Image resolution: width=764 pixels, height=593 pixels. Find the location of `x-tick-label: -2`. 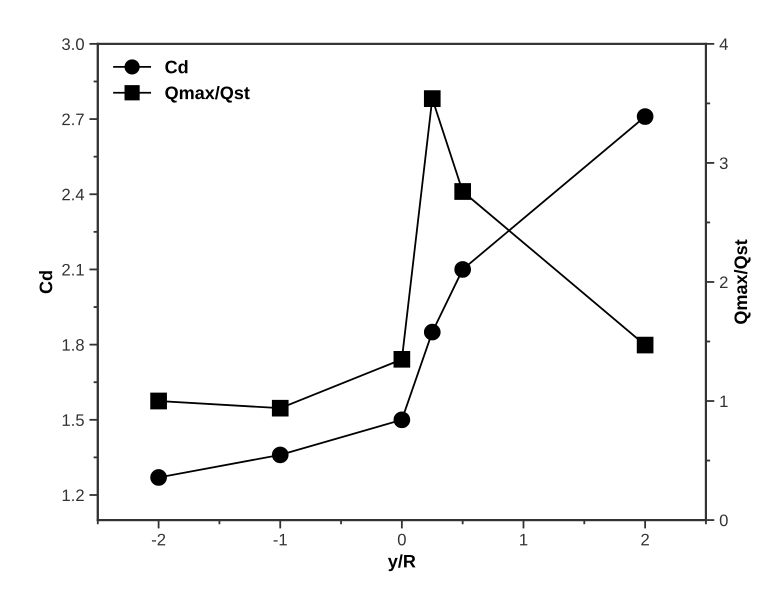

x-tick-label: -2 is located at coordinates (159, 540).